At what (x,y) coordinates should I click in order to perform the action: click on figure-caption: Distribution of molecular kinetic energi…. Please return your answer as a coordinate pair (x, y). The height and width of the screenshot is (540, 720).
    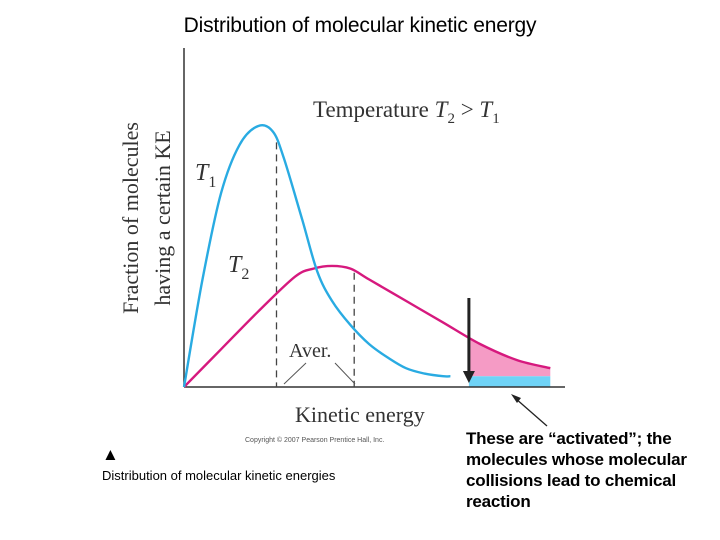
    Looking at the image, I should click on (219, 475).